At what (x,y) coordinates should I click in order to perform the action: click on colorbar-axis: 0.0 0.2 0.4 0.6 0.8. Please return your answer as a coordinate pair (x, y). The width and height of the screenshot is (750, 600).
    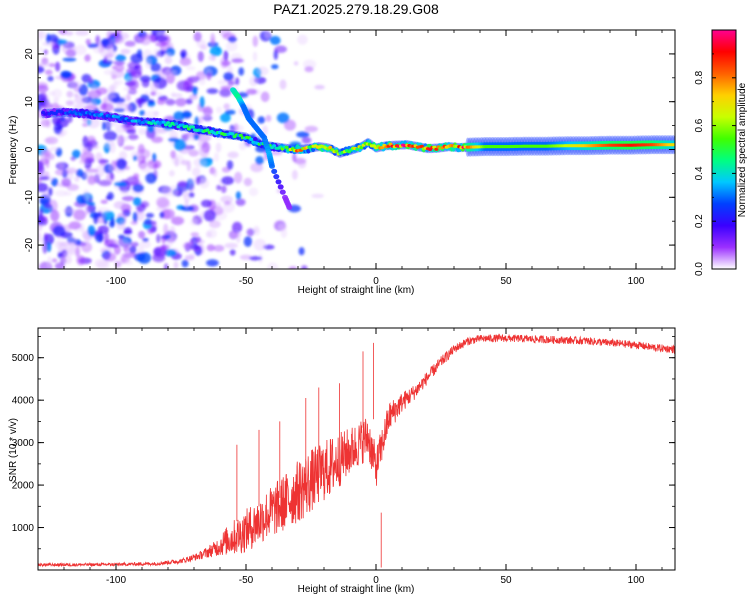
    Looking at the image, I should click on (715, 164).